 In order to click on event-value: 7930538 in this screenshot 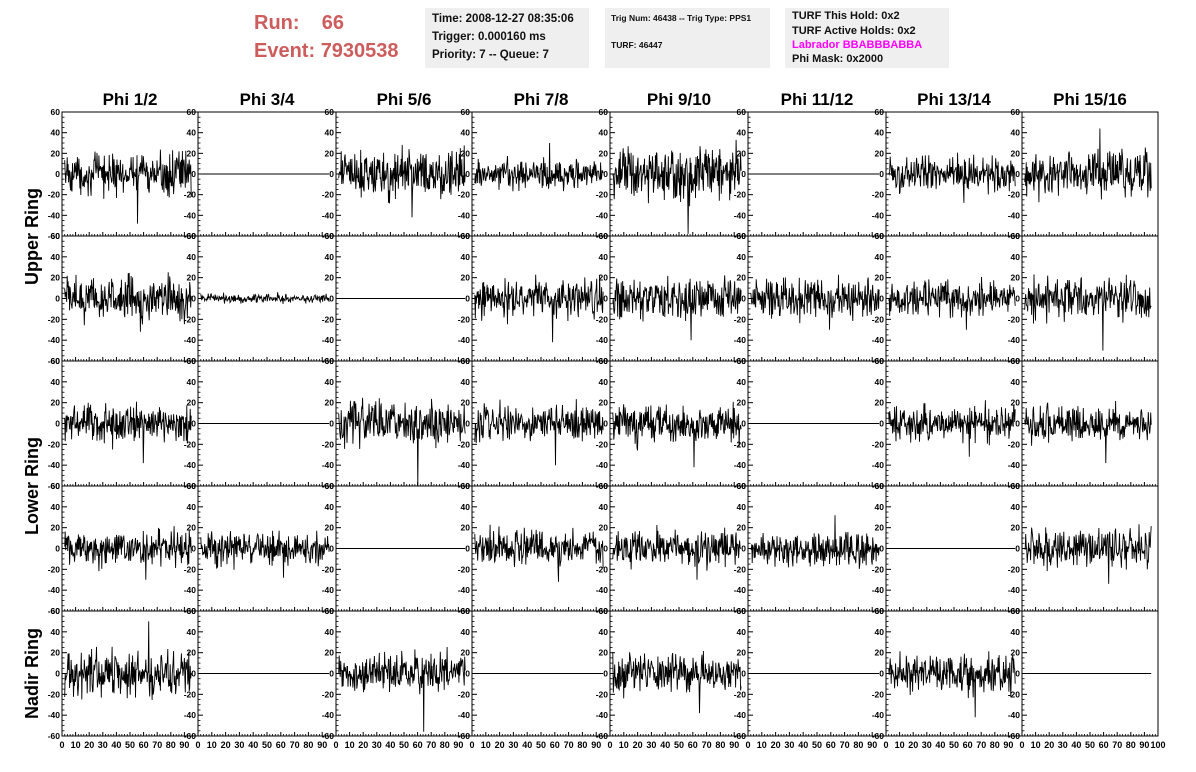, I will do `click(359, 51)`.